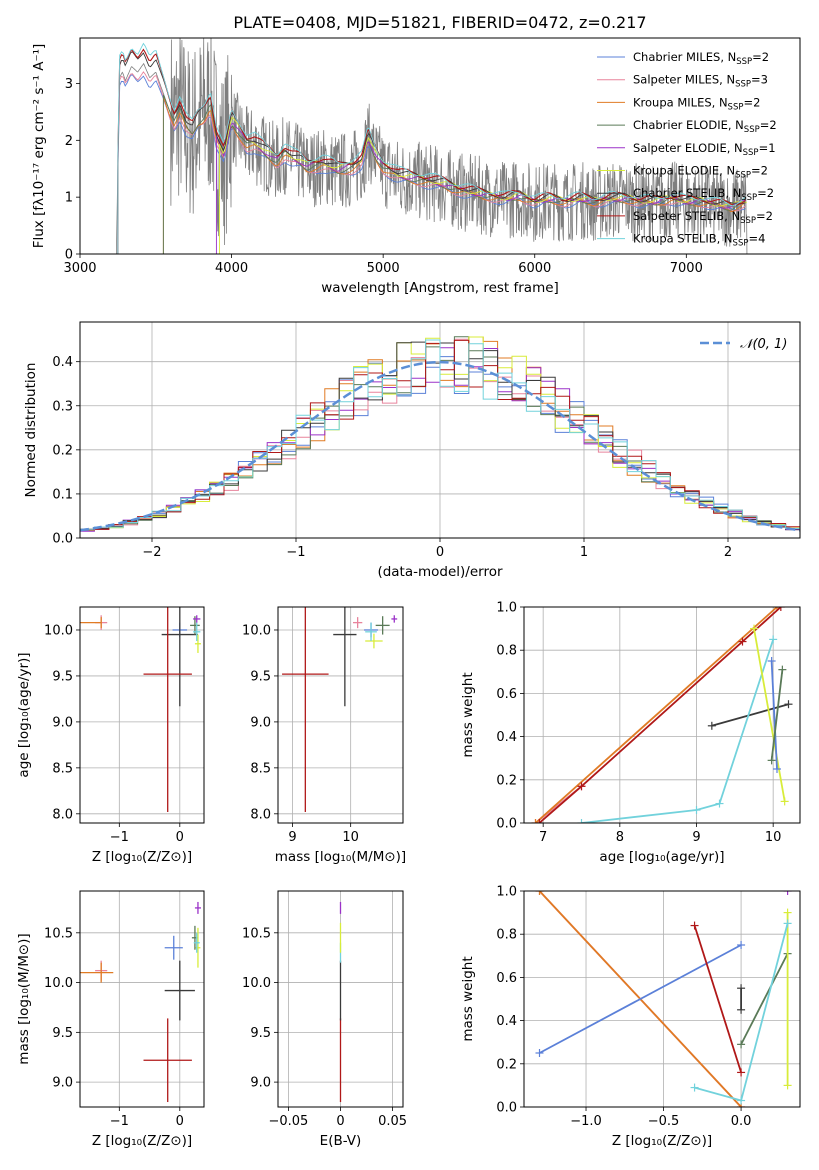 The height and width of the screenshot is (1170, 819). What do you see at coordinates (703, 194) in the screenshot?
I see `legend-label: Chabrier STELIB, NSSP=2` at bounding box center [703, 194].